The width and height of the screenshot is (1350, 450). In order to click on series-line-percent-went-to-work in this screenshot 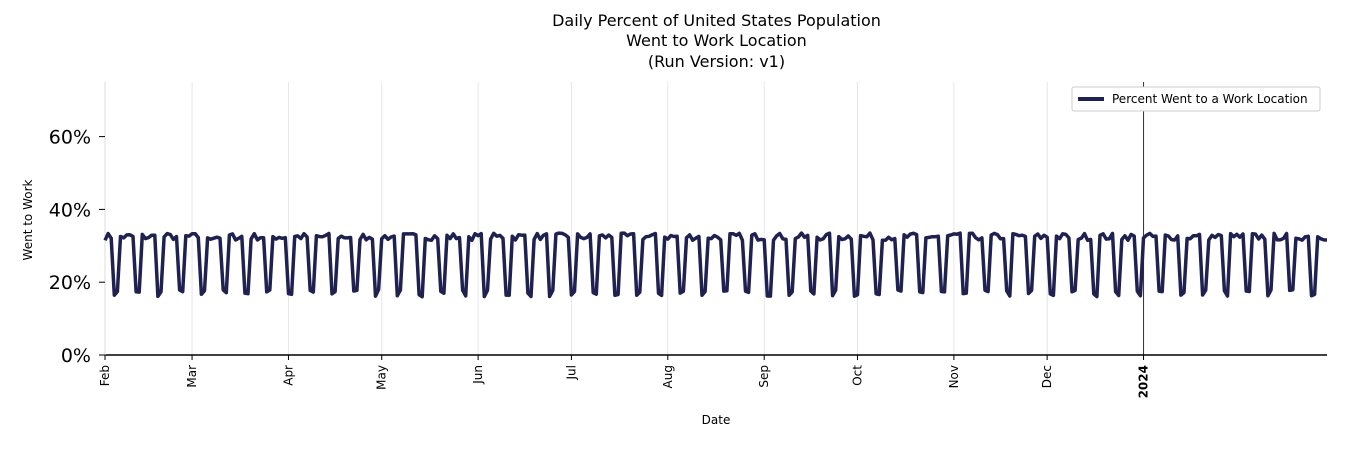, I will do `click(715, 265)`.